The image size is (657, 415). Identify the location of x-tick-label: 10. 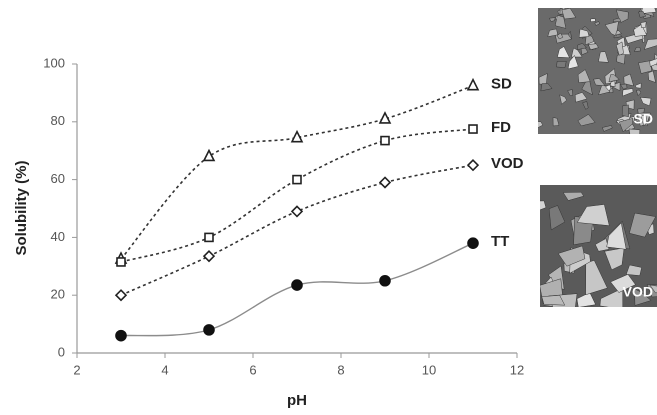
(429, 369).